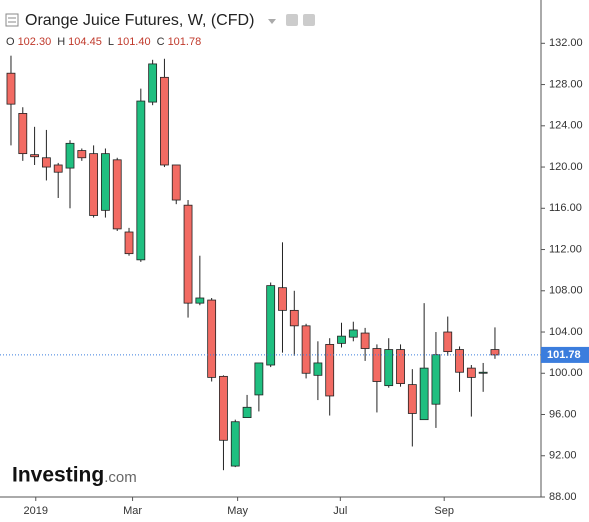 The image size is (589, 522). I want to click on last-price-tag, so click(565, 354).